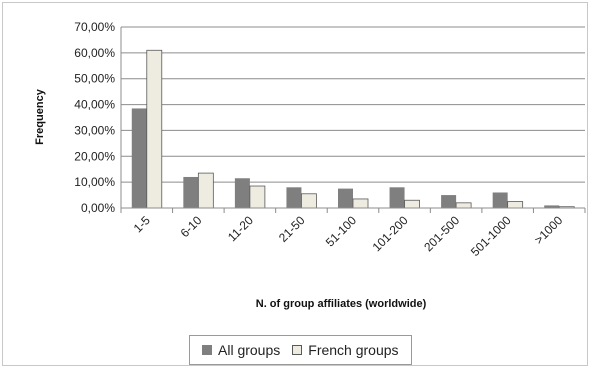  What do you see at coordinates (191, 226) in the screenshot?
I see `x-tick-label: 6-10` at bounding box center [191, 226].